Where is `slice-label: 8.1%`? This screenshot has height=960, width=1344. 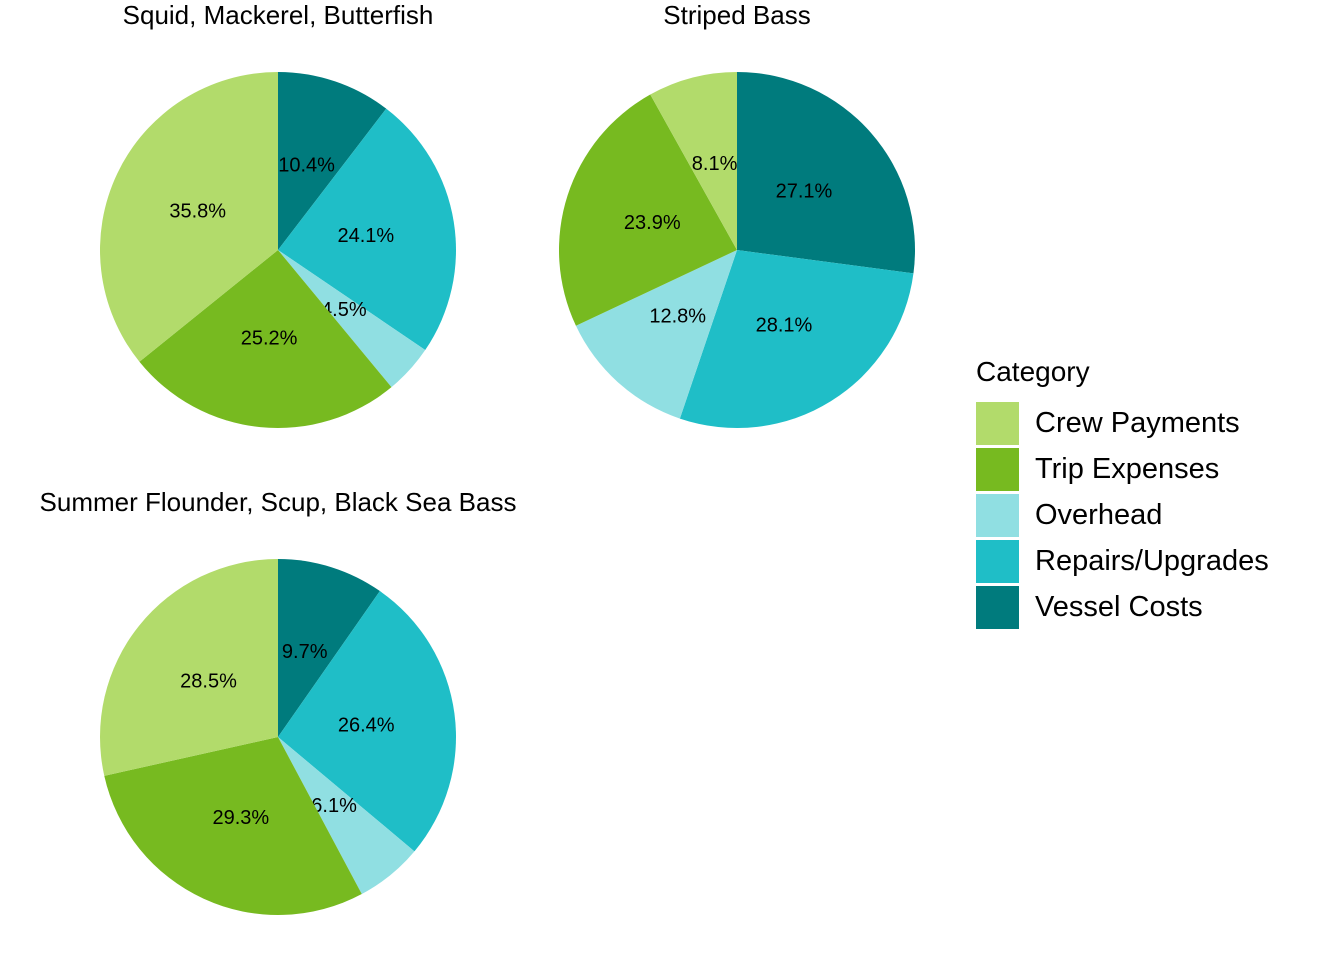
slice-label: 8.1% is located at coordinates (715, 164).